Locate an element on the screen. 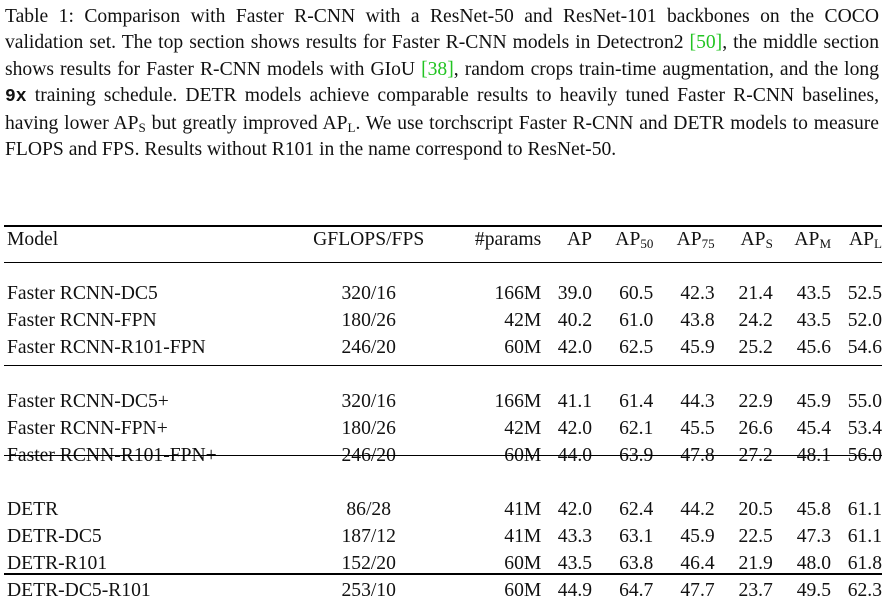  cell-ap: 43.3 is located at coordinates (575, 536).